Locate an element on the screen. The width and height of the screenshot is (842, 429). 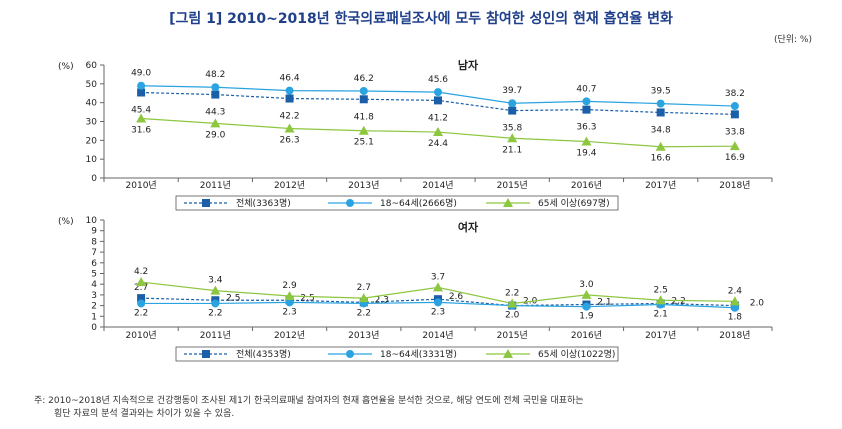
data-label: 46.4 is located at coordinates (290, 79).